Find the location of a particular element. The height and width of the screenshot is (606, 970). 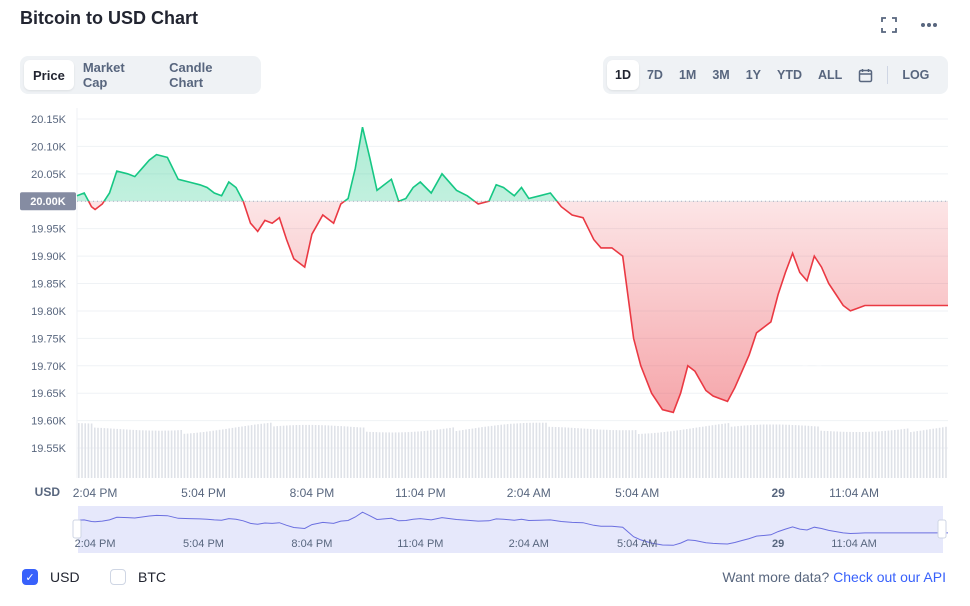

x-tick-label: 5:04 PM is located at coordinates (203, 493).